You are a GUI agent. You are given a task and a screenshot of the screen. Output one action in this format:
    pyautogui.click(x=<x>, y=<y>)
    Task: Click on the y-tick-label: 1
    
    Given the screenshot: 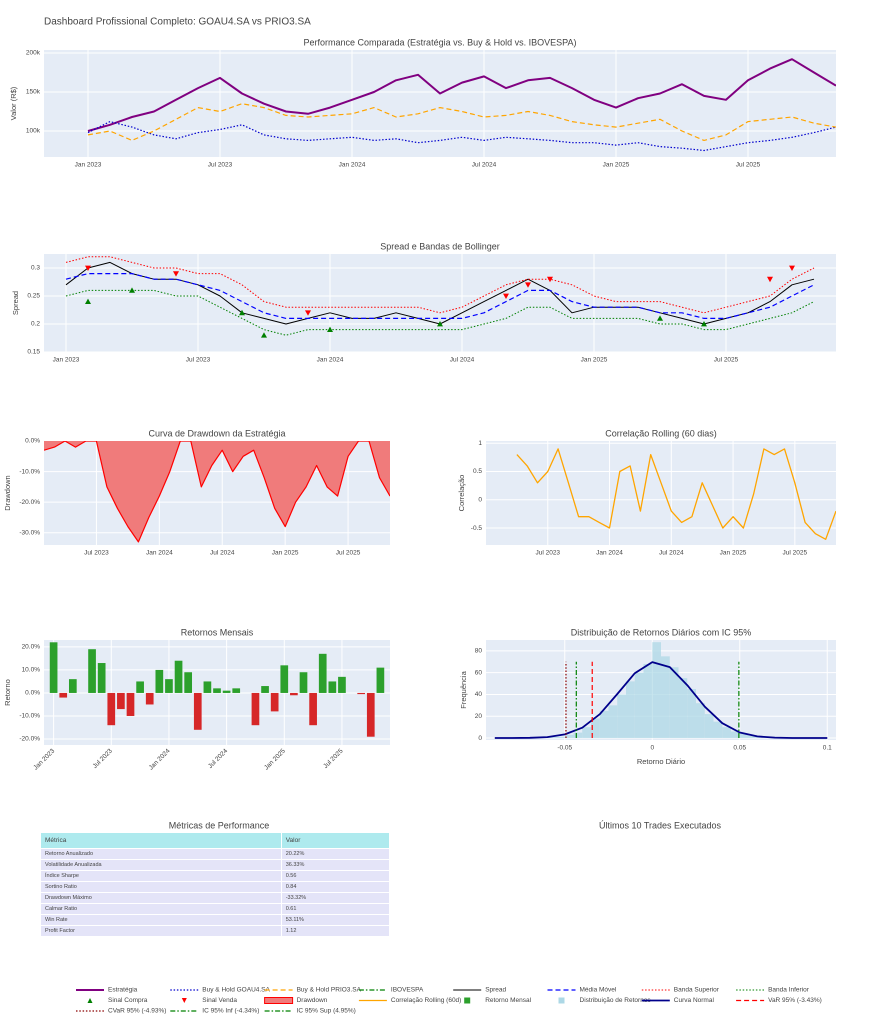 What is the action you would take?
    pyautogui.click(x=480, y=443)
    